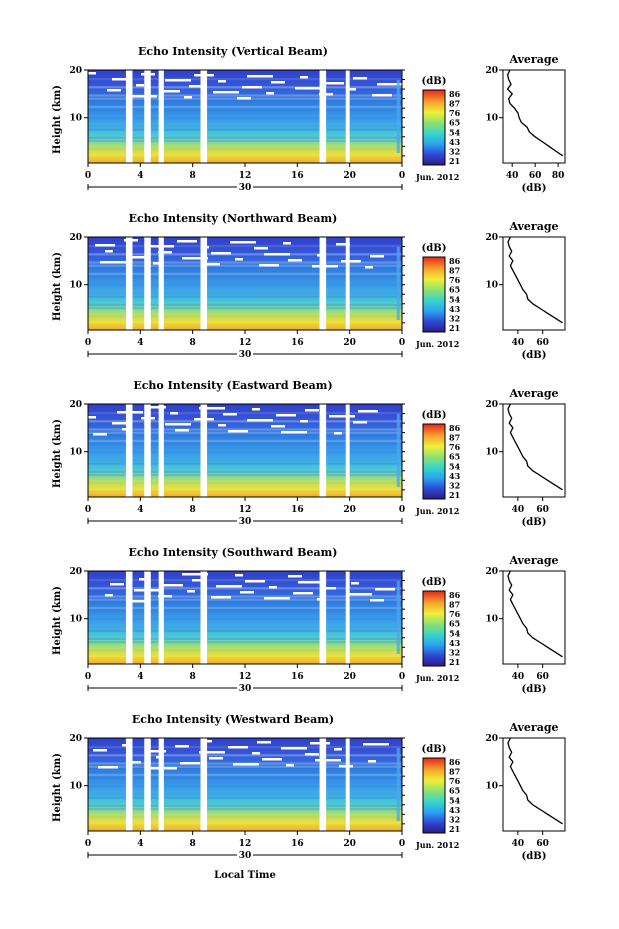 This screenshot has width=619, height=929. I want to click on x-tick-label: 4, so click(140, 176).